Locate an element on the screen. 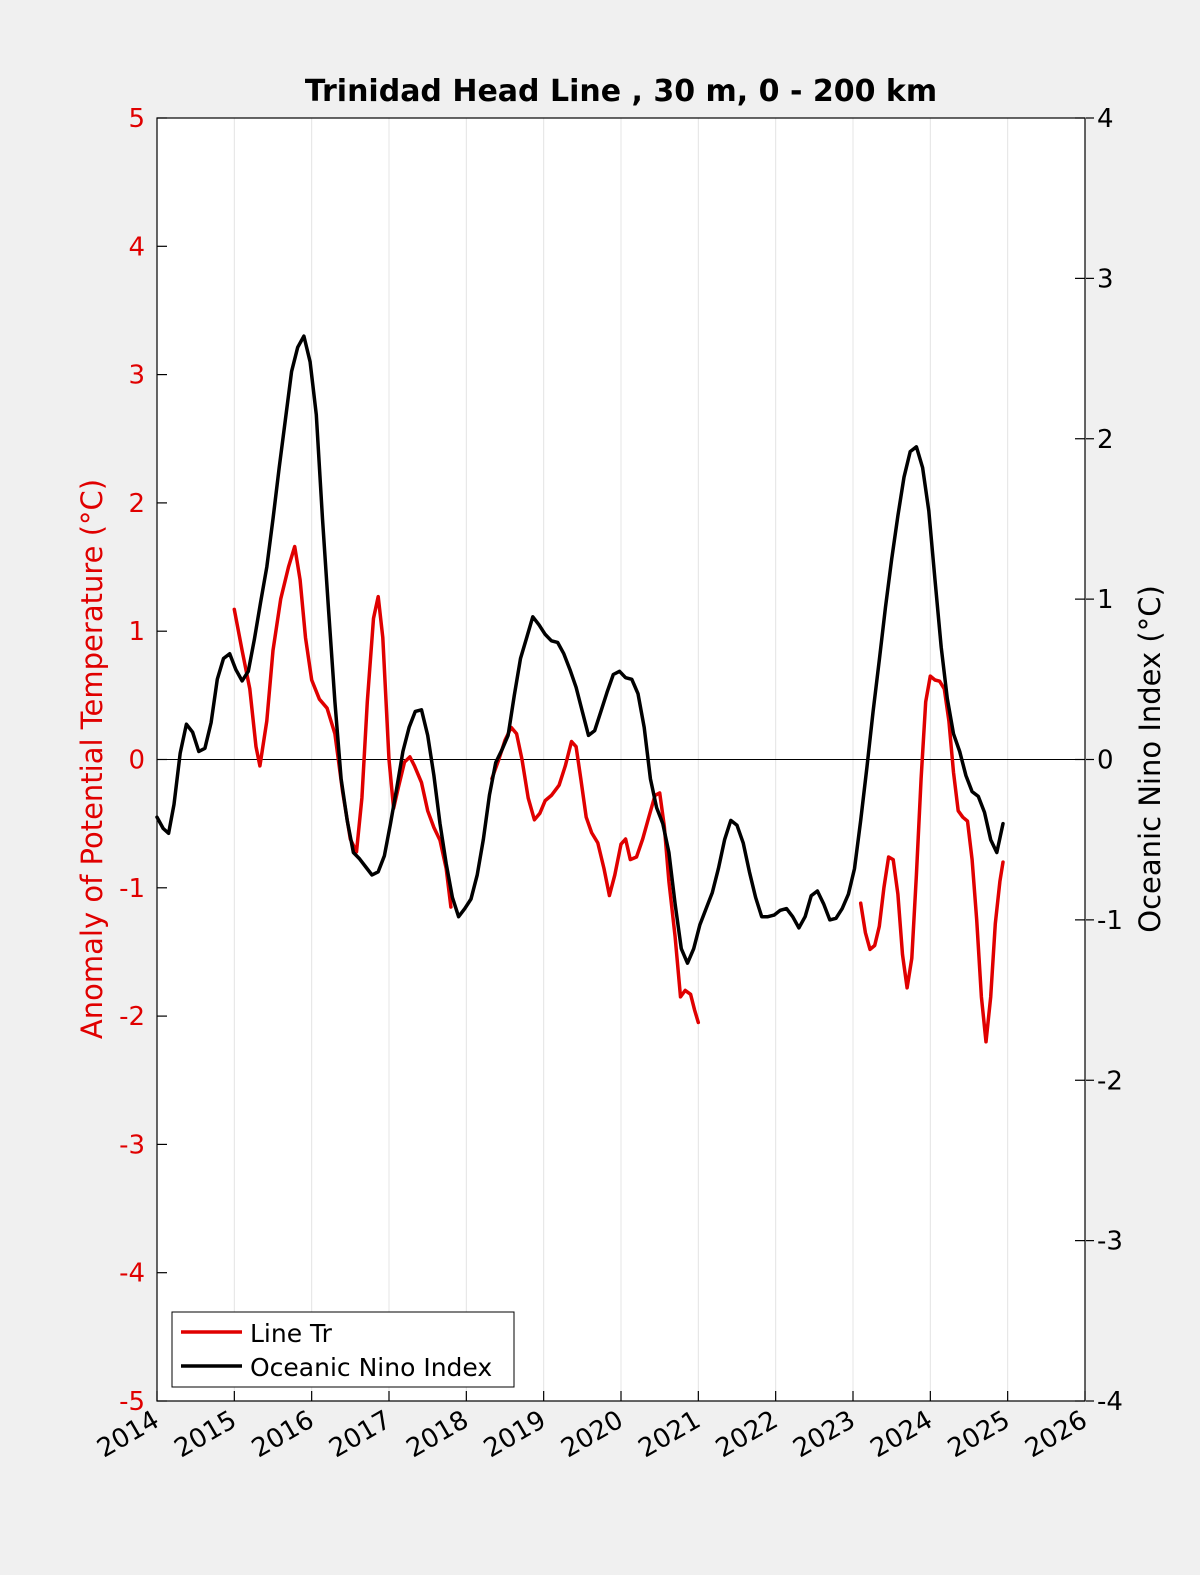 The image size is (1200, 1575). right-axis-label: Oceanic Nino Index (°C) is located at coordinates (1150, 759).